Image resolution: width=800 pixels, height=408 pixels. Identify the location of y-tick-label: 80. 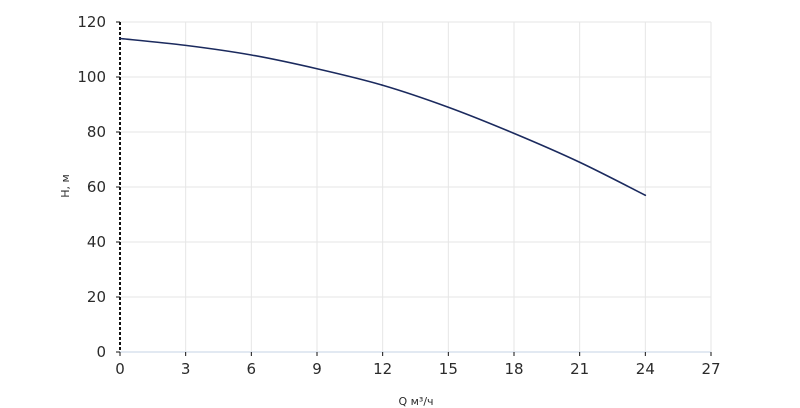
(96, 132).